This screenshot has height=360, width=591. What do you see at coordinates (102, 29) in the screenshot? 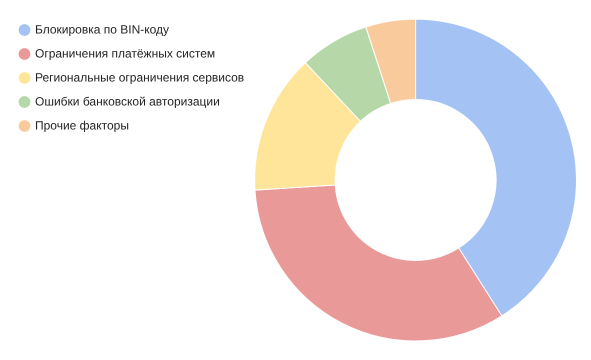
I see `legend-label: Блокировка по BIN-коду` at bounding box center [102, 29].